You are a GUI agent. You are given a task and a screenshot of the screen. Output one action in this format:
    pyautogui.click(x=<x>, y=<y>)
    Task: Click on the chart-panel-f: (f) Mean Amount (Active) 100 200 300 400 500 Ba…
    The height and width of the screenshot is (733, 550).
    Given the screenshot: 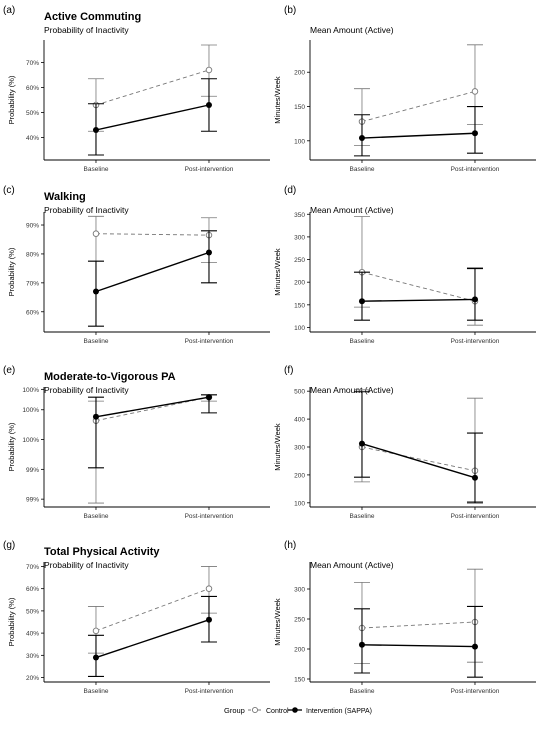 What is the action you would take?
    pyautogui.click(x=404, y=442)
    